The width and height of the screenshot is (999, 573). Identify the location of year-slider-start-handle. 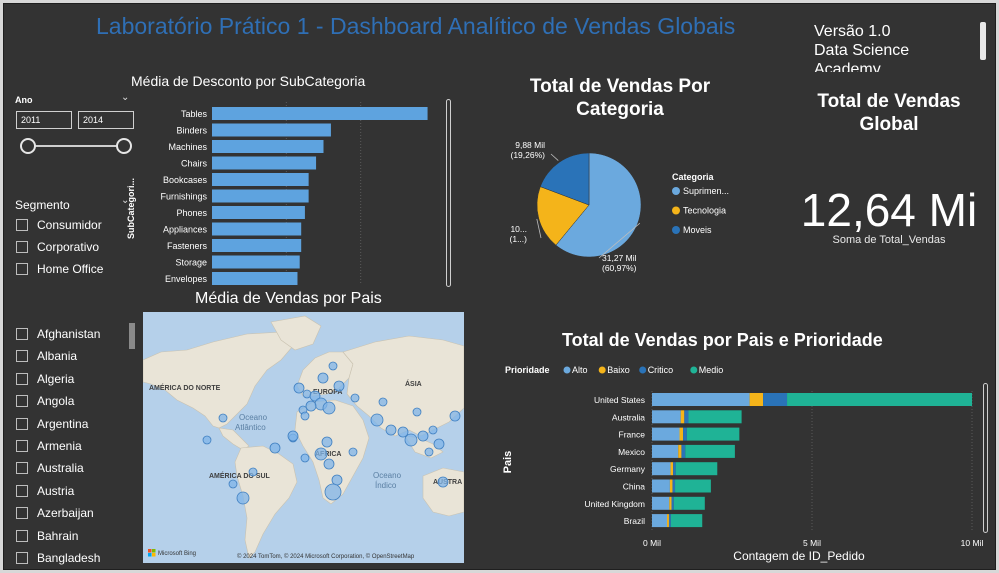
(28, 146).